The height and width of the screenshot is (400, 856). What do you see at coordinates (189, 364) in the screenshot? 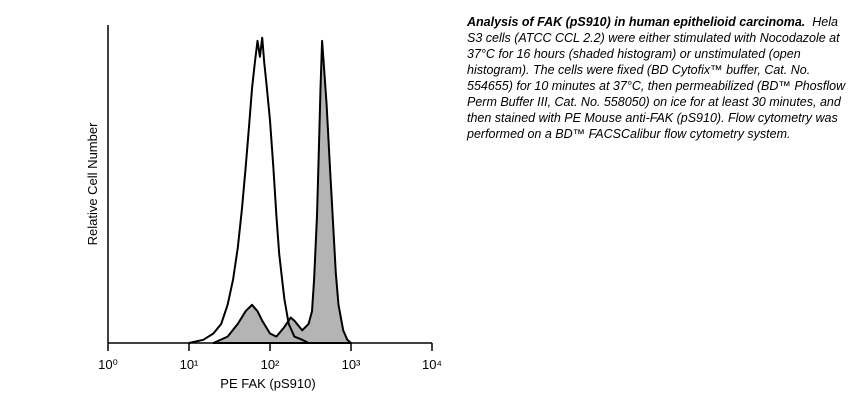
I see `x-tick-label: 10¹` at bounding box center [189, 364].